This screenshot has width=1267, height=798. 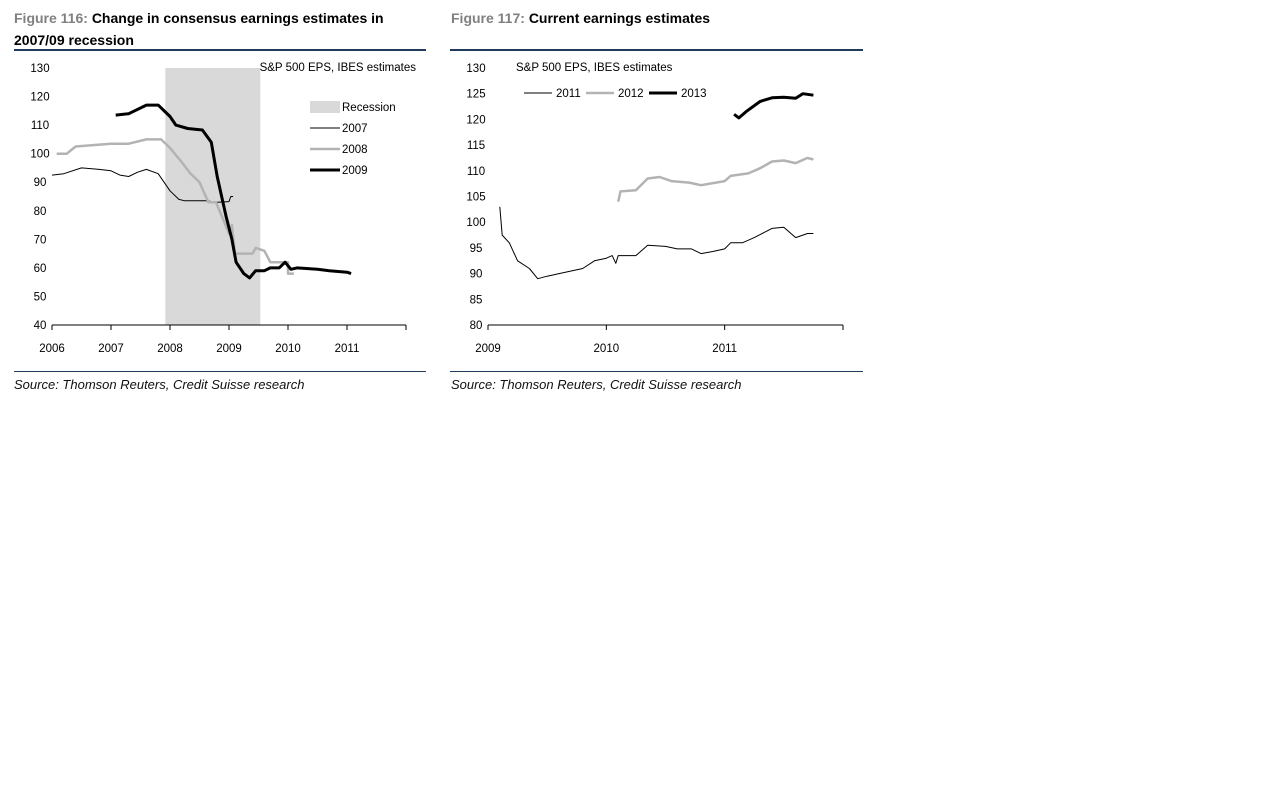 I want to click on series-line-2013, so click(x=773, y=106).